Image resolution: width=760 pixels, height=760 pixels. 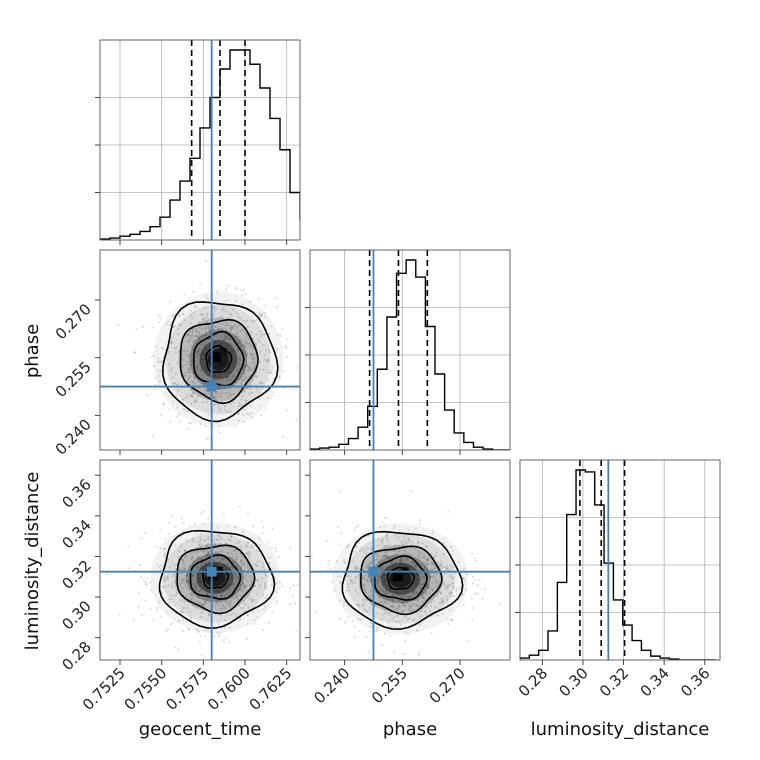 I want to click on density-panel-luminosity-distance-vs-phase, so click(x=410, y=560).